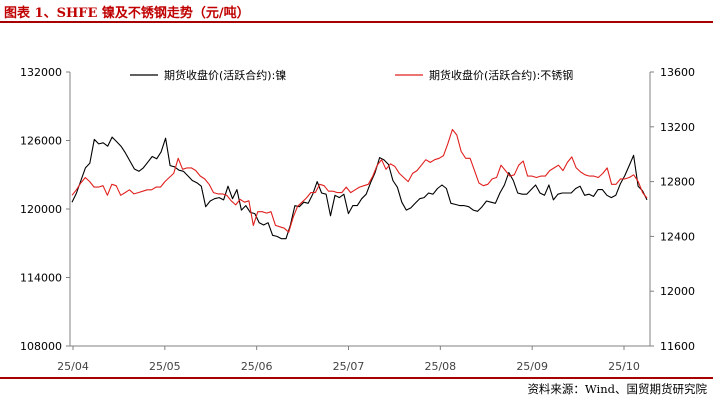  What do you see at coordinates (677, 127) in the screenshot?
I see `right-tick-label: 13200` at bounding box center [677, 127].